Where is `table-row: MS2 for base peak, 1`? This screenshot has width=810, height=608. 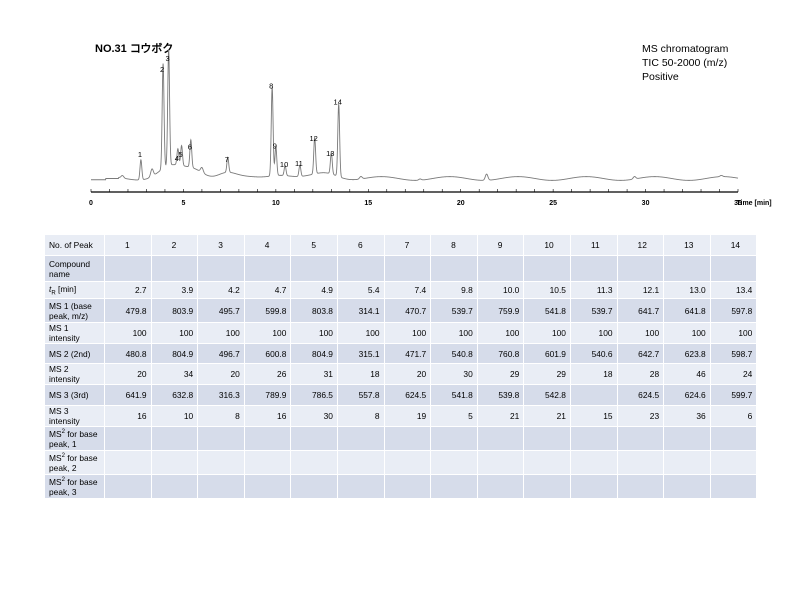 table-row: MS2 for base peak, 1 is located at coordinates (401, 438).